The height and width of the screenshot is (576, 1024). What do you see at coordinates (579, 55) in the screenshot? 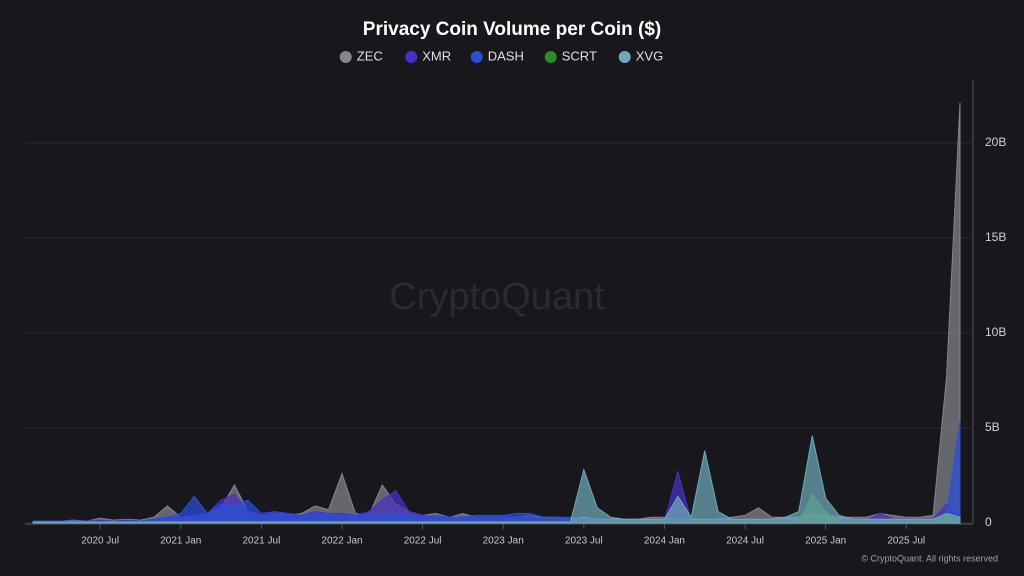
I see `legend-label: SCRT` at bounding box center [579, 55].